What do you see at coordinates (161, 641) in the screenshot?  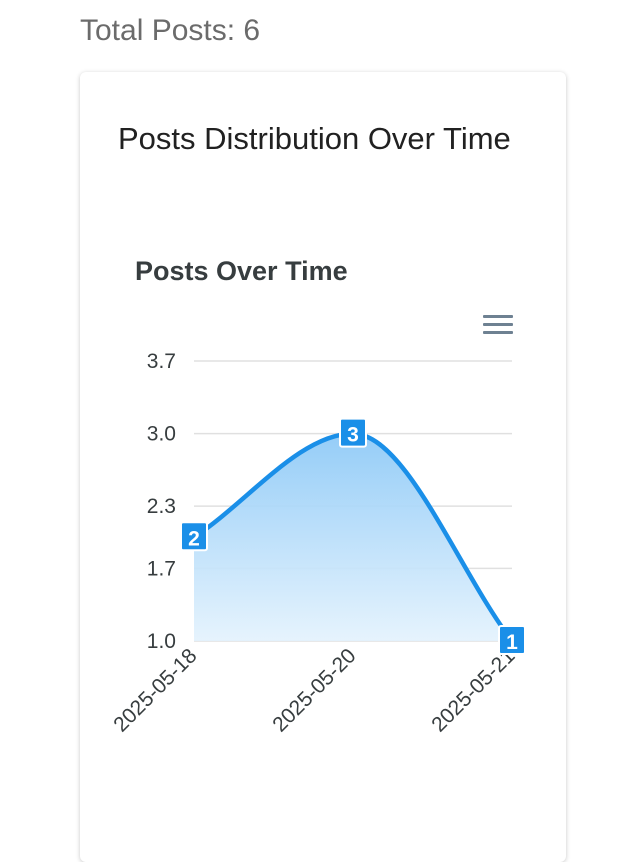 I see `y-tick-label: 1.0` at bounding box center [161, 641].